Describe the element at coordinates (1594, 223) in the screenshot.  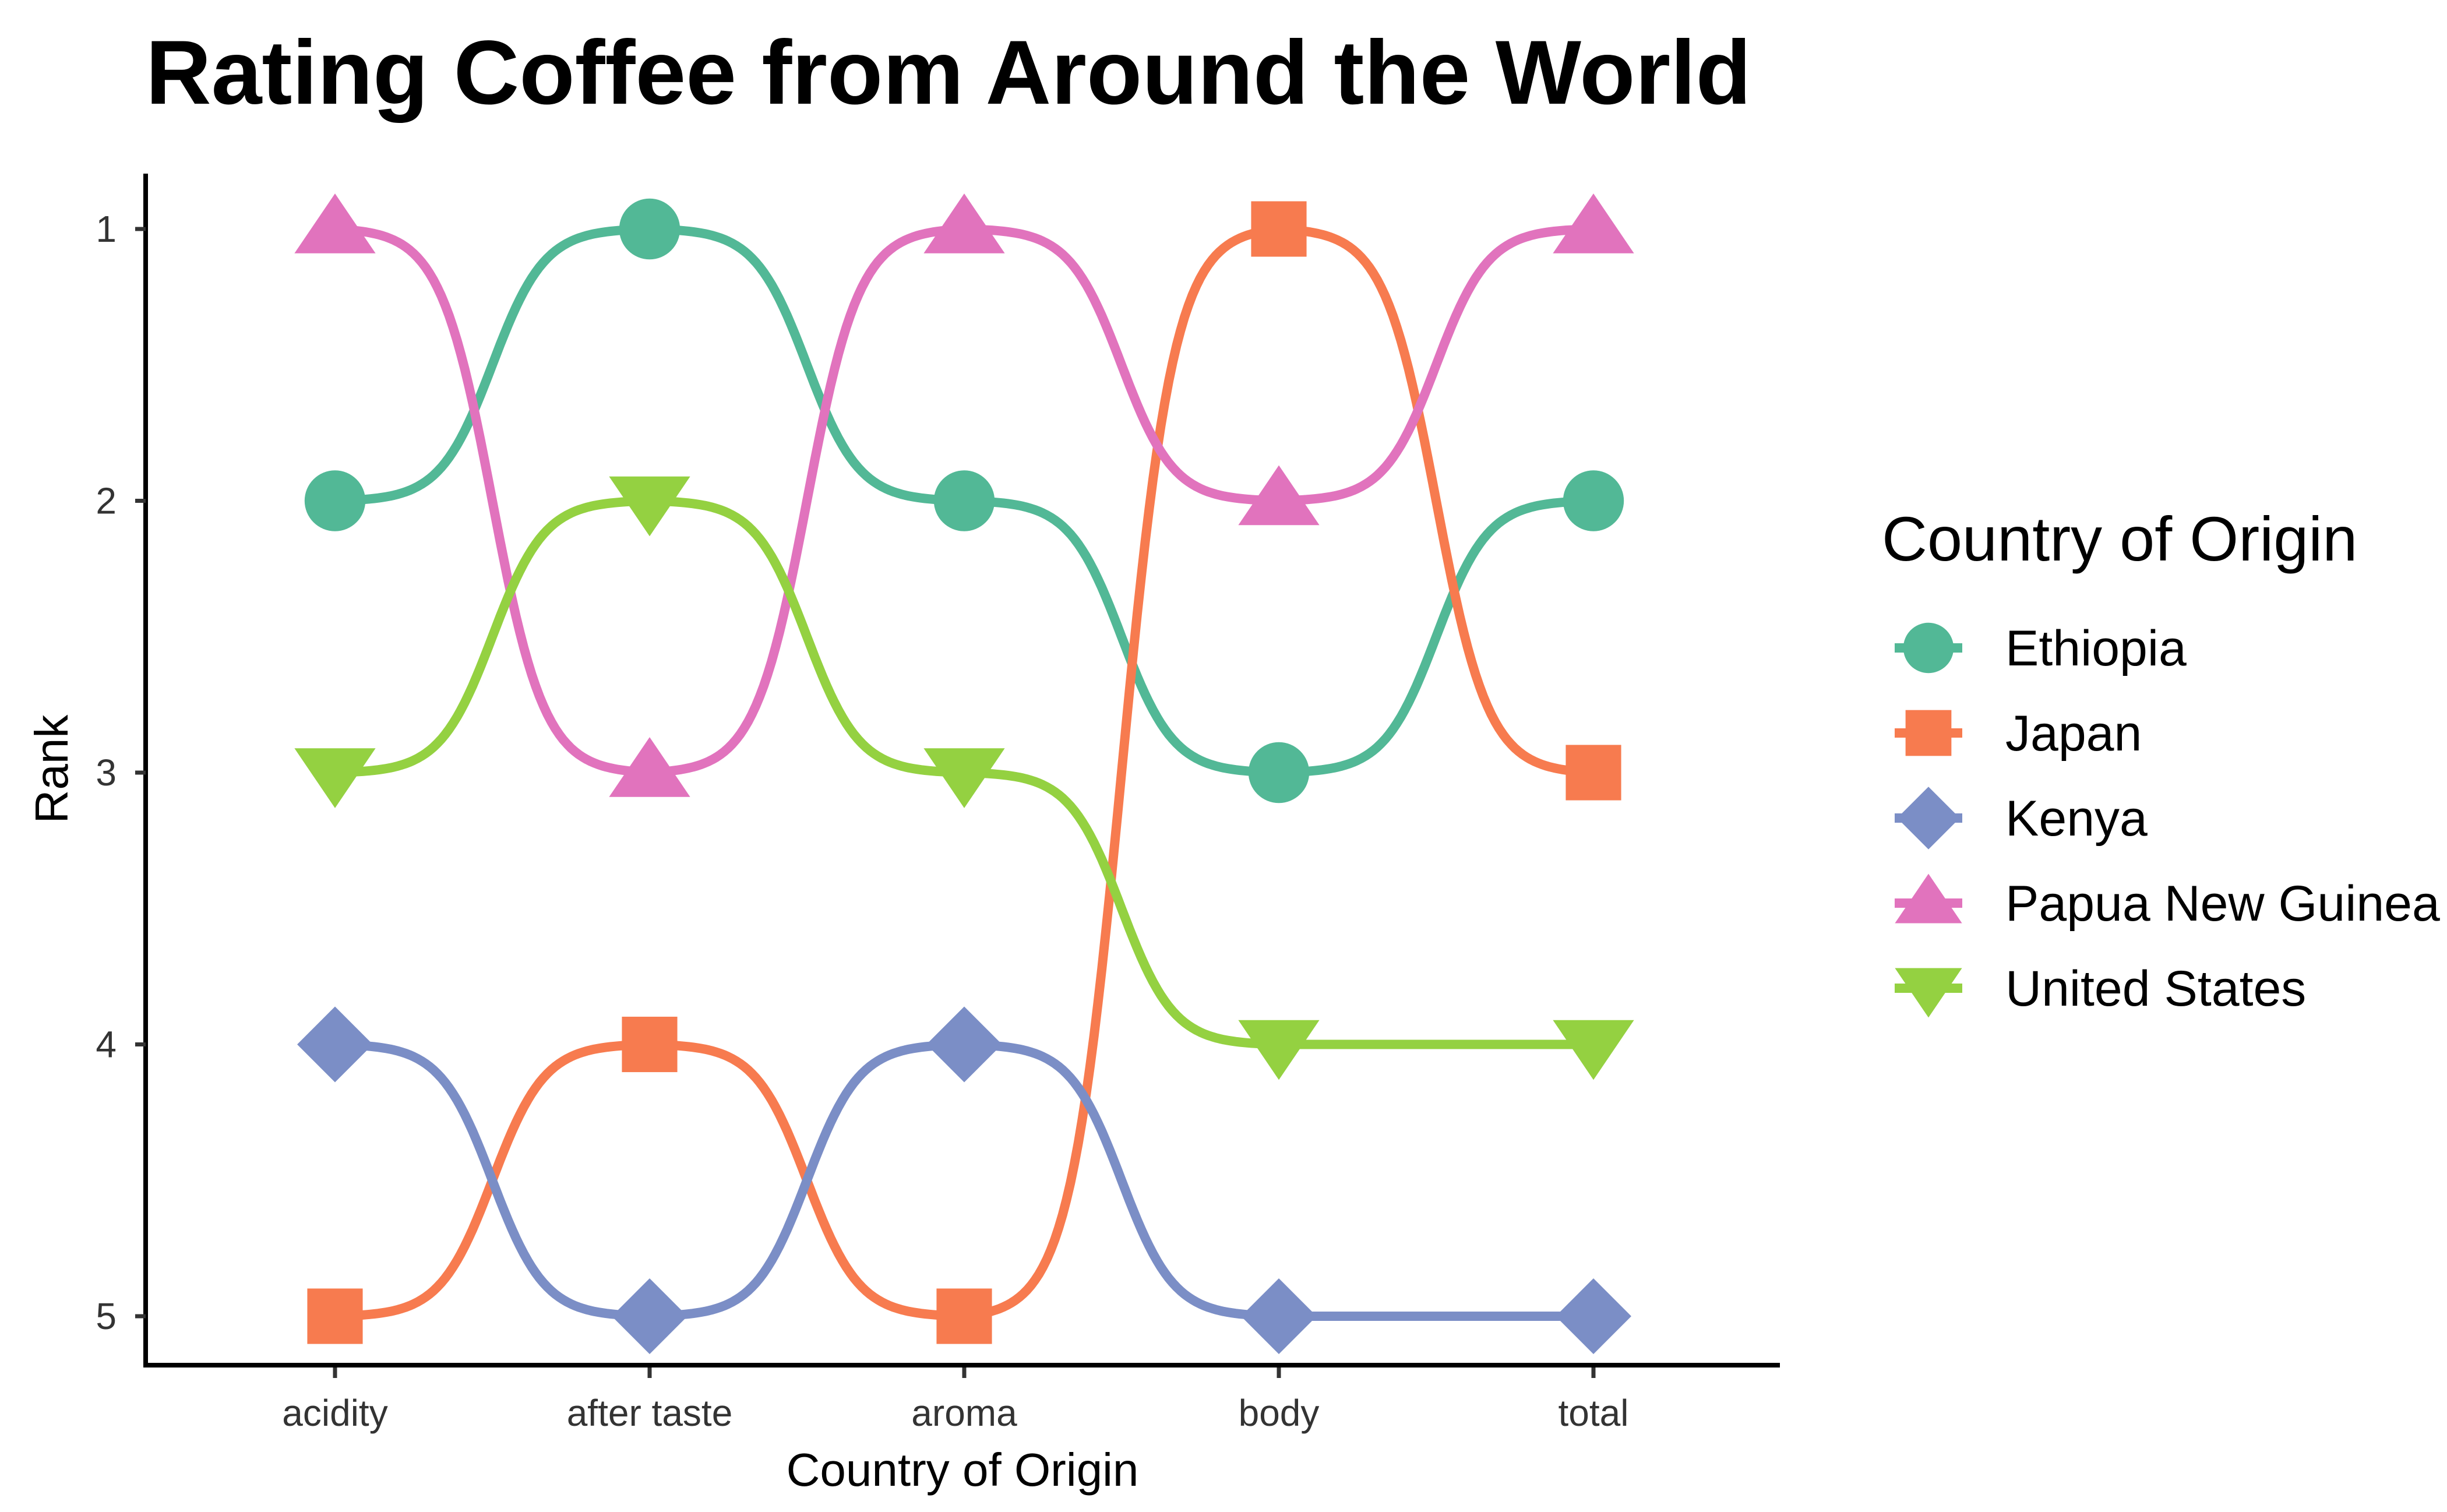
I see `point-papua-new-guinea-total` at that location.